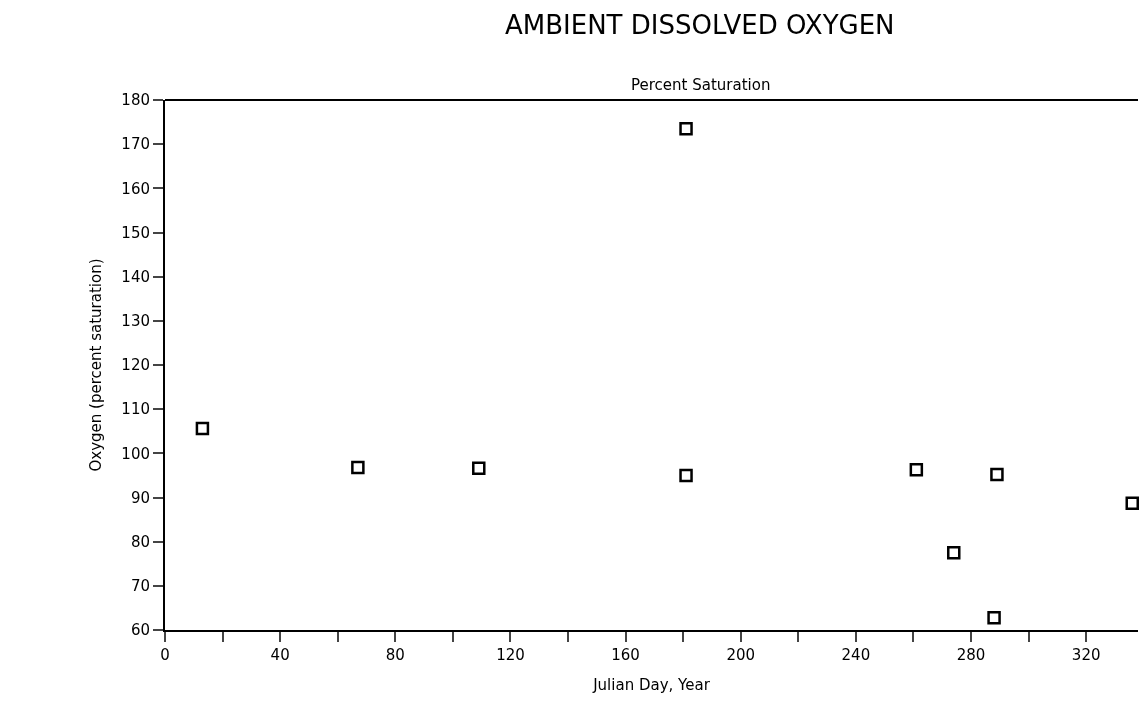 Image resolution: width=1148 pixels, height=712 pixels. Describe the element at coordinates (701, 85) in the screenshot. I see `chart-subtitle: Percent Saturation` at that location.